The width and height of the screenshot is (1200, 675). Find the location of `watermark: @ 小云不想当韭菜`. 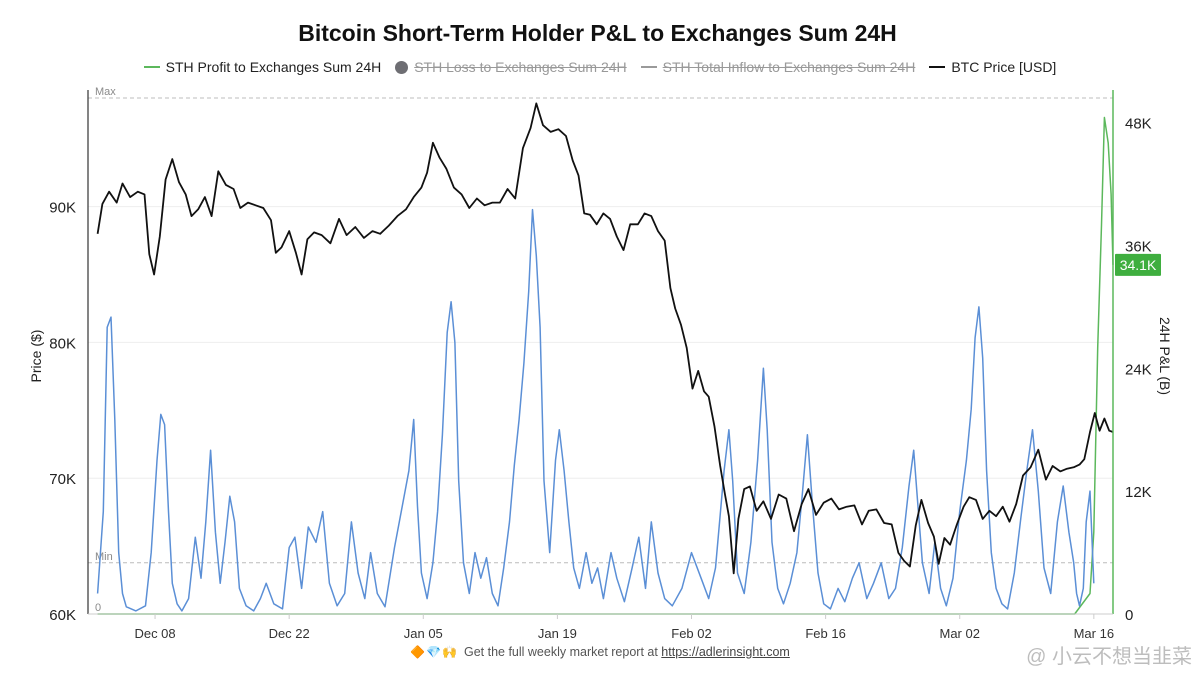

watermark: @ 小云不想当韭菜 is located at coordinates (1109, 657).